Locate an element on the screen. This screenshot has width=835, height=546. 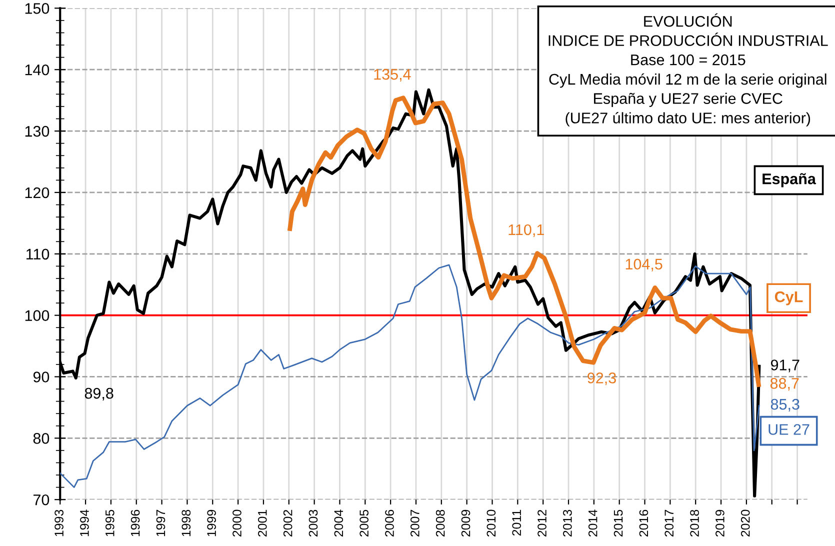
x-tick-label: 2012 is located at coordinates (542, 523).